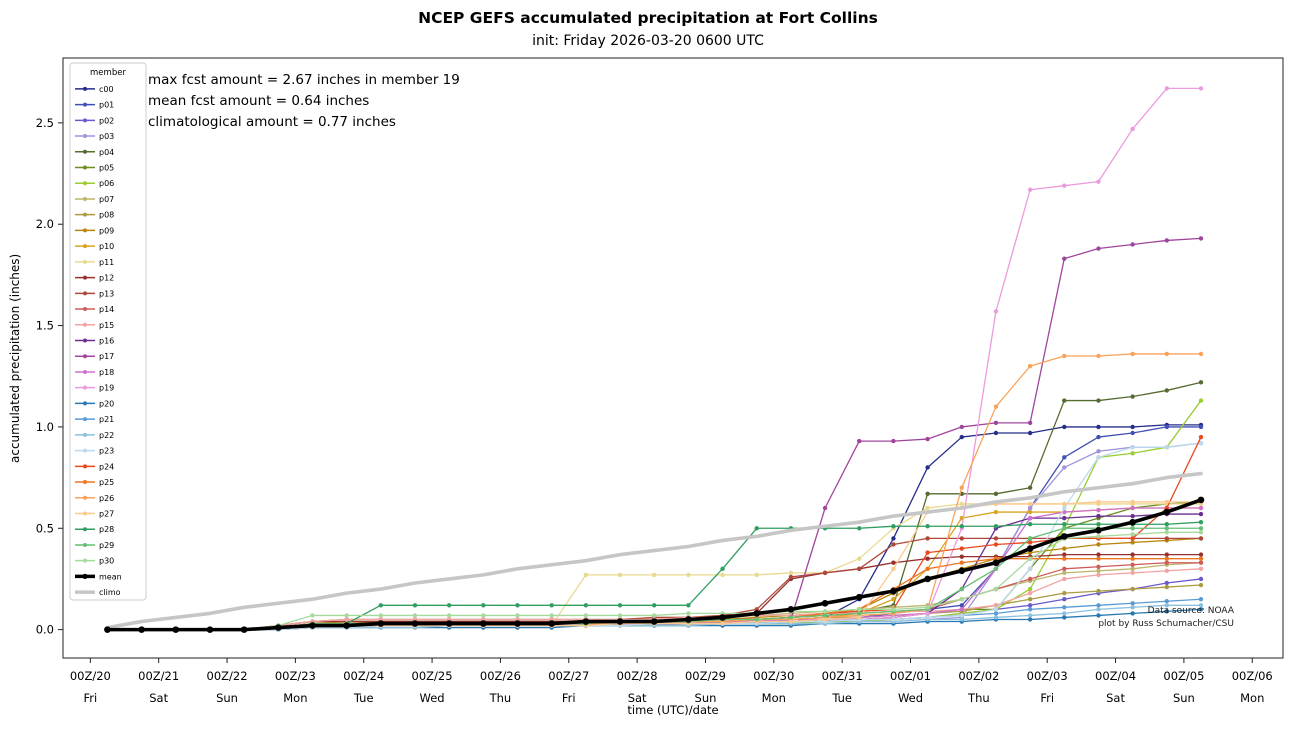  I want to click on x-tick-label-day: Sat, so click(637, 698).